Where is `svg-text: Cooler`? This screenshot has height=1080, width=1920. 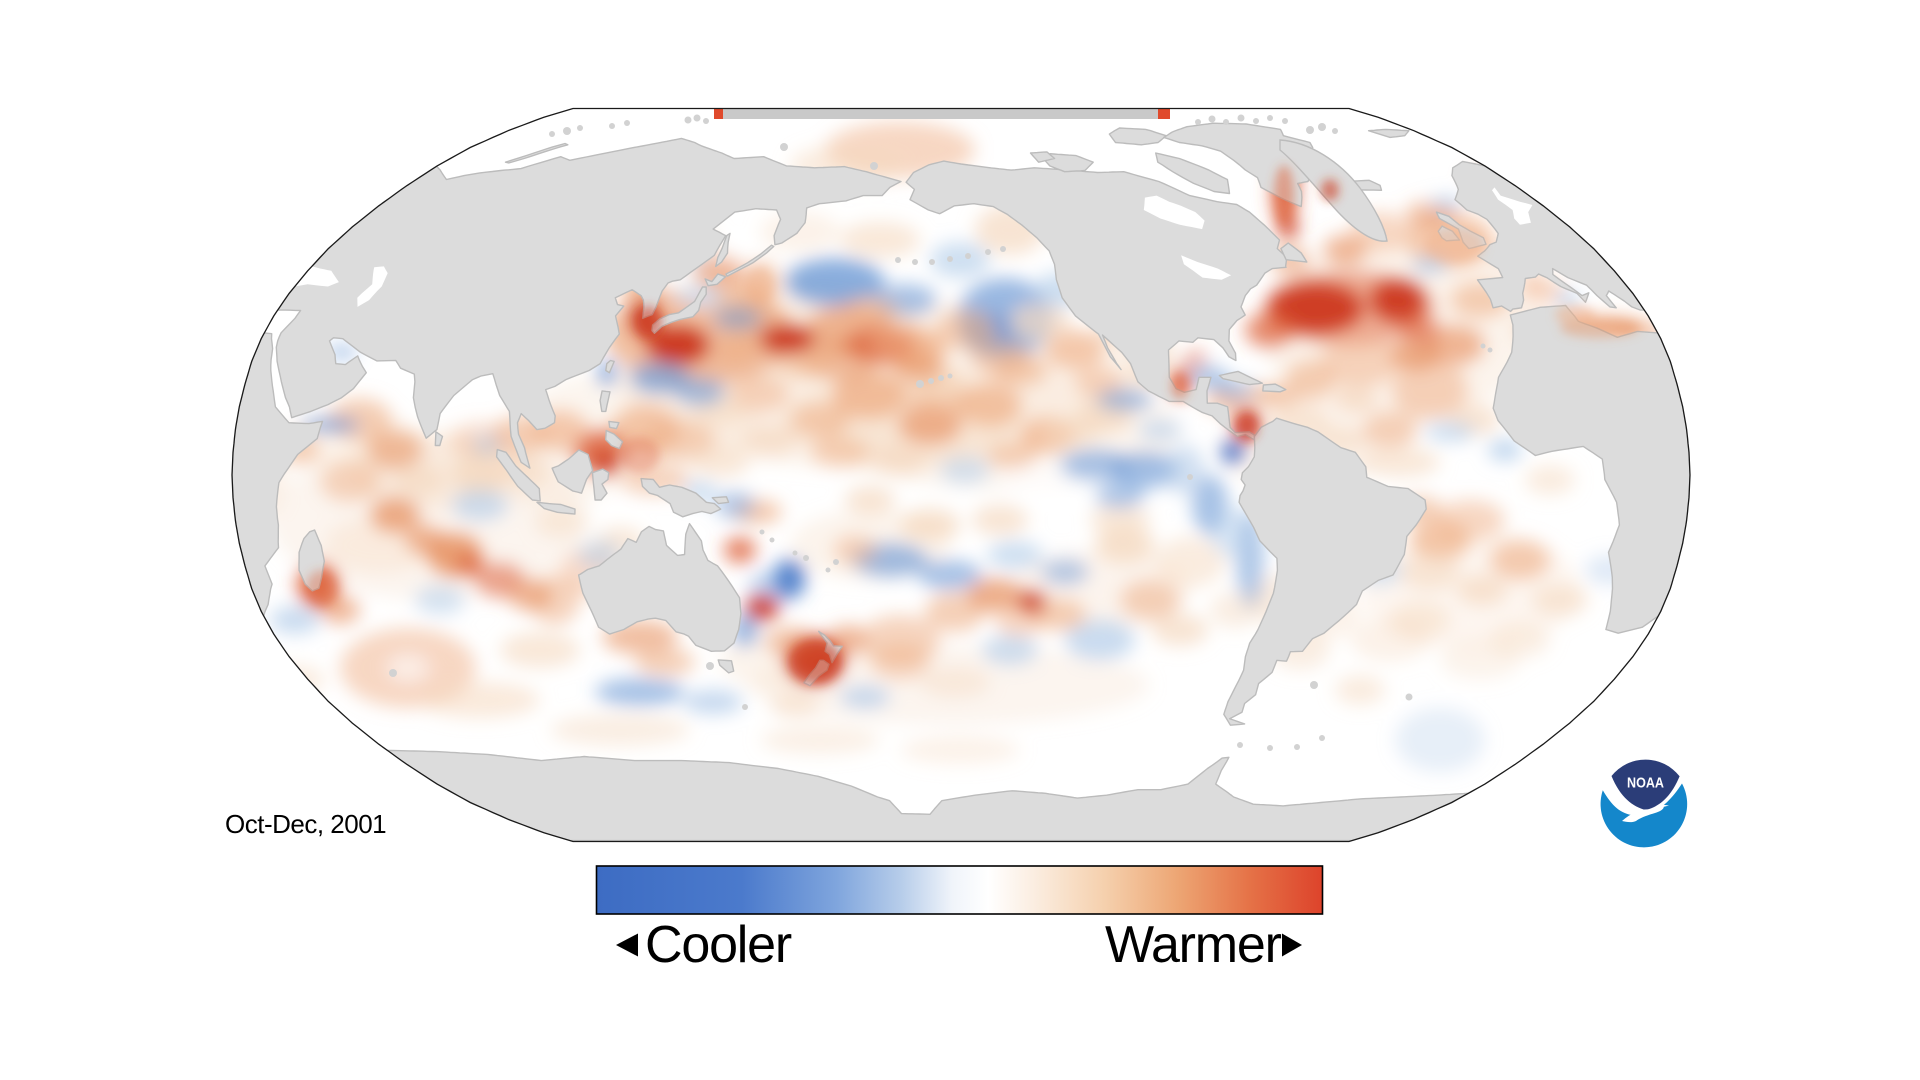 svg-text: Cooler is located at coordinates (718, 945).